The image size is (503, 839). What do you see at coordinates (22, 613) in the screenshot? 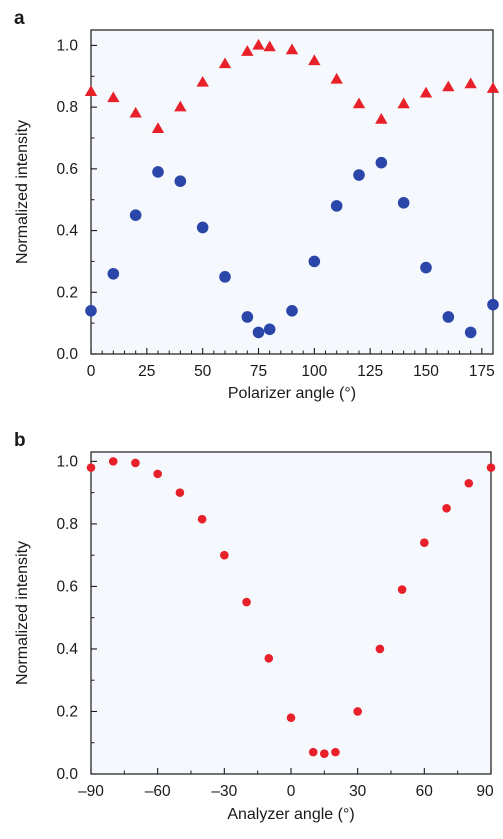
I see `y-axis-title-b: Normalized intensity` at bounding box center [22, 613].